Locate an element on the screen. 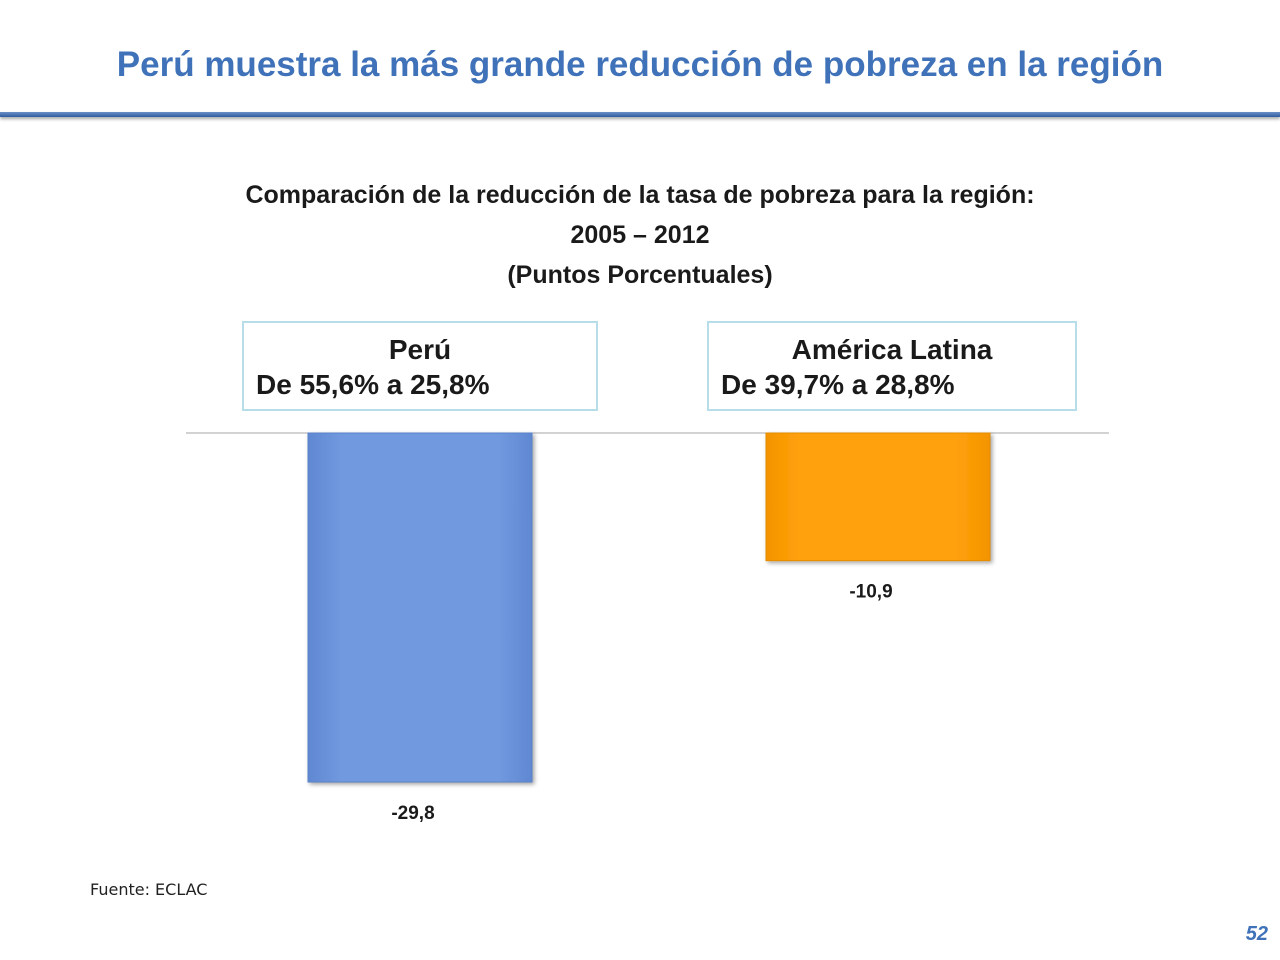  bar-peru is located at coordinates (420, 607).